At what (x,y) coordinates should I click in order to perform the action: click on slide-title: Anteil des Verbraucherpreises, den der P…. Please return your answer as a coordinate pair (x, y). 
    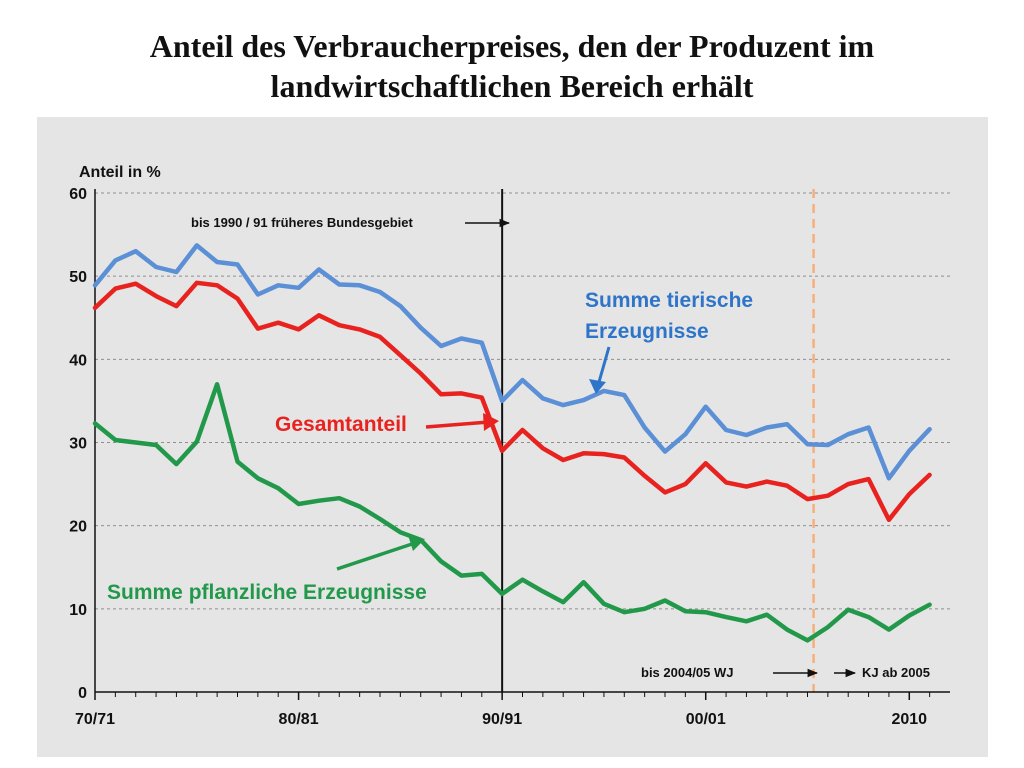
    Looking at the image, I should click on (512, 66).